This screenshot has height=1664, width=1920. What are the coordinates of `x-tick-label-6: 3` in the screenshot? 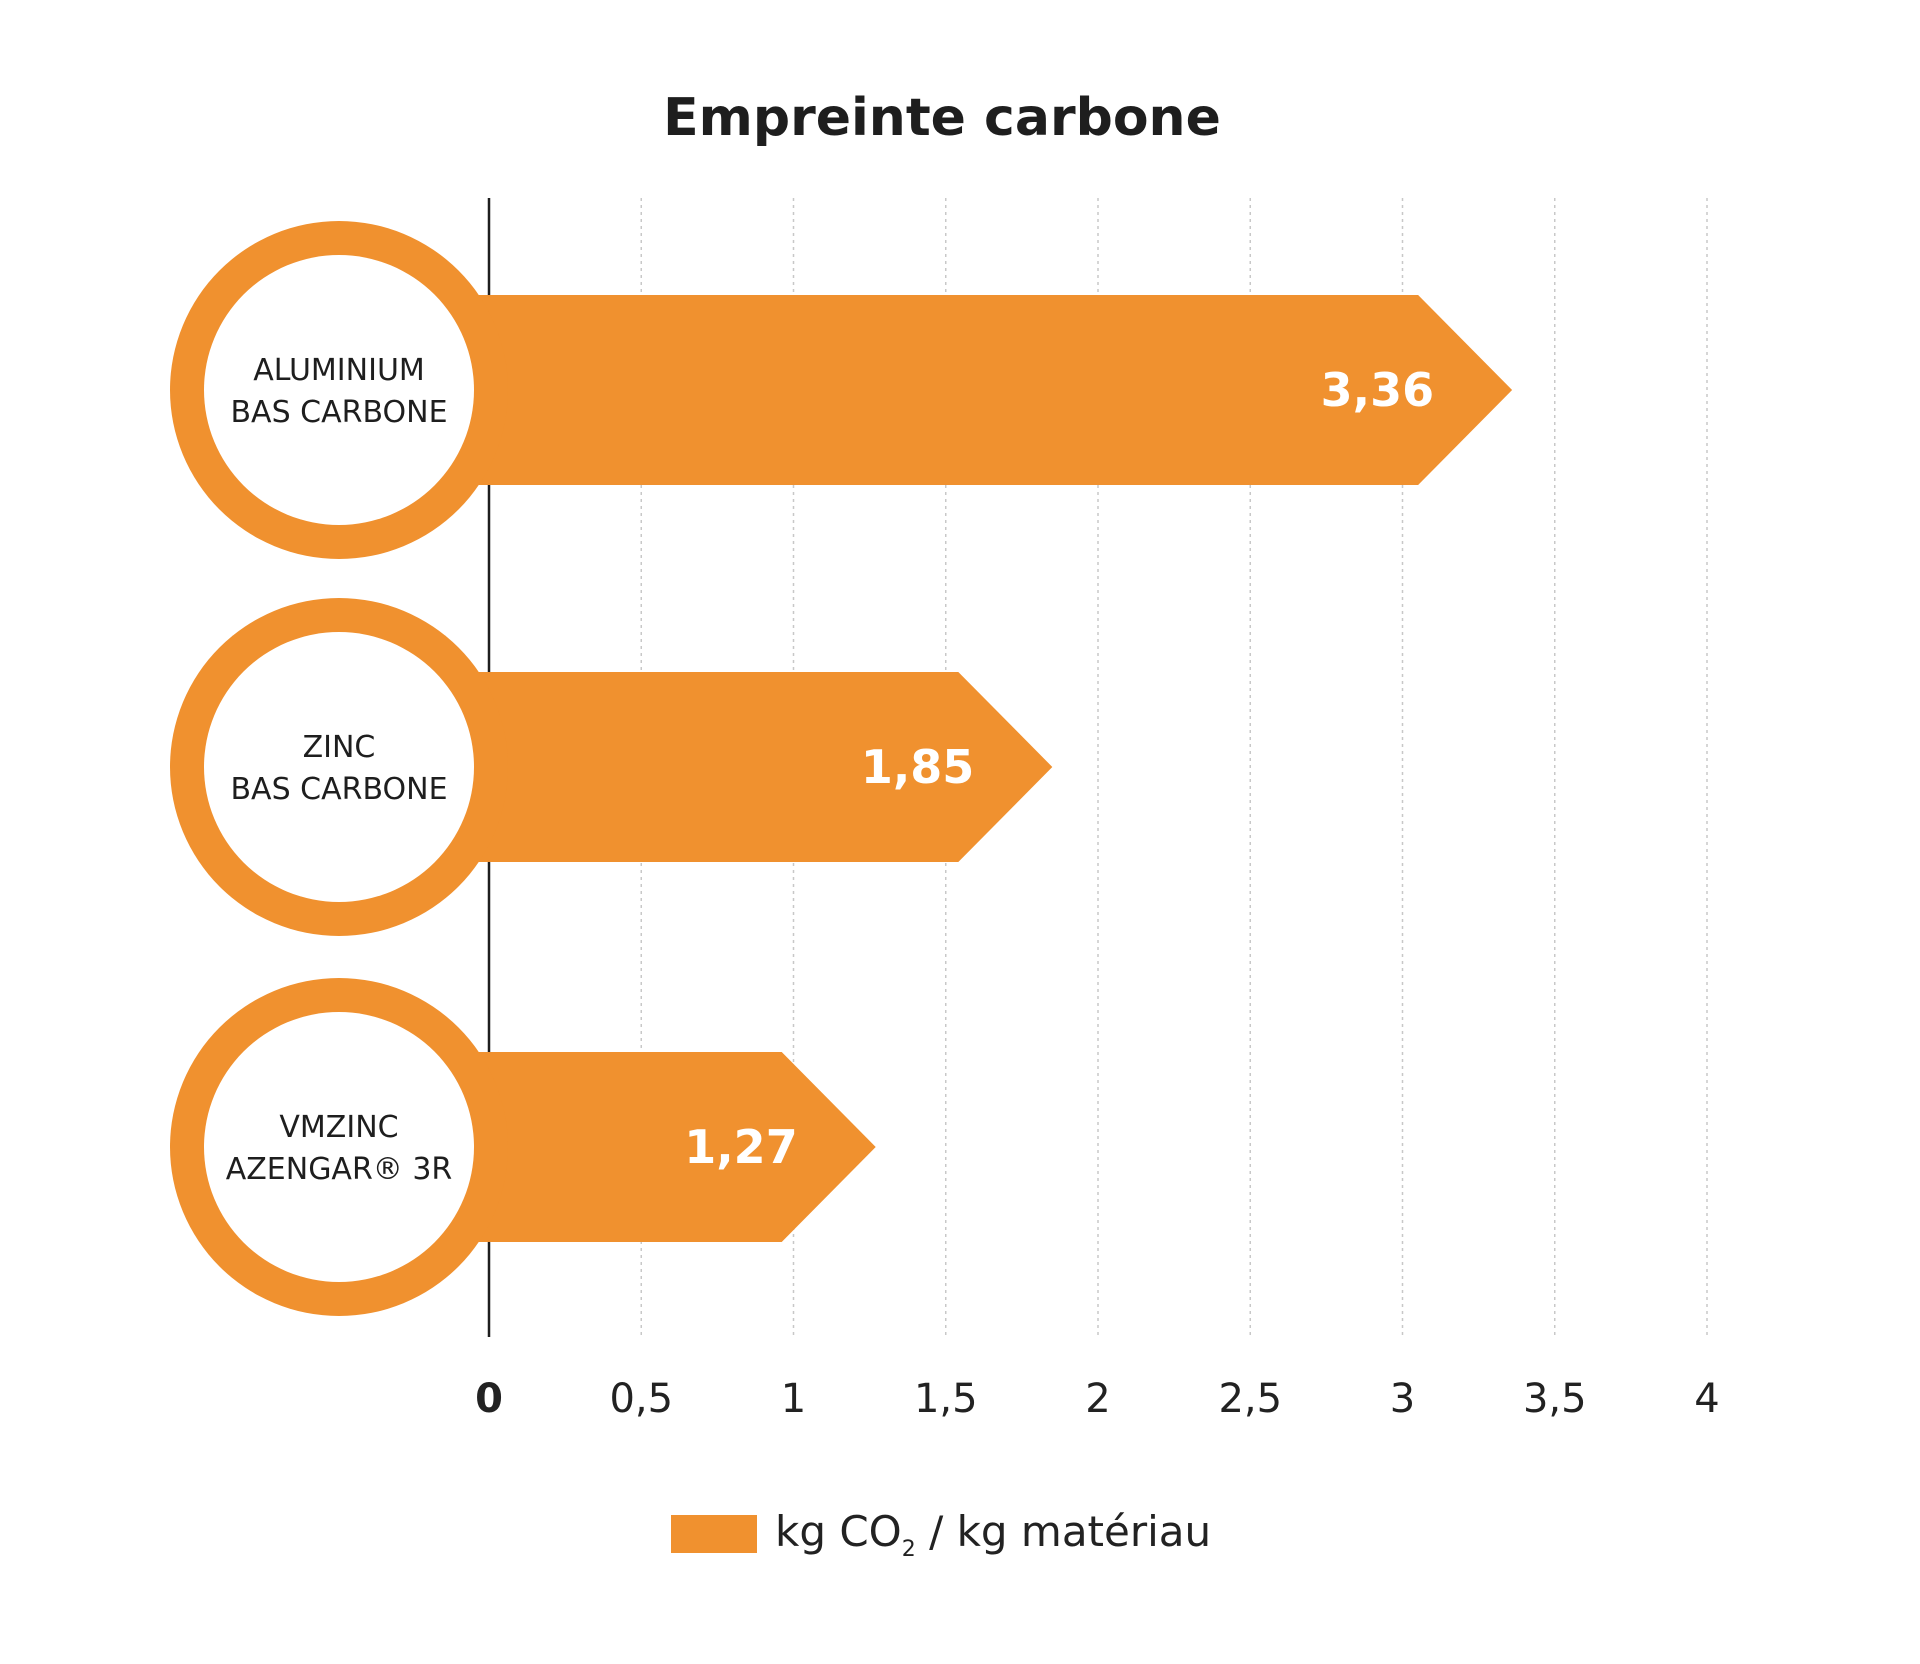 It's located at (1402, 1399).